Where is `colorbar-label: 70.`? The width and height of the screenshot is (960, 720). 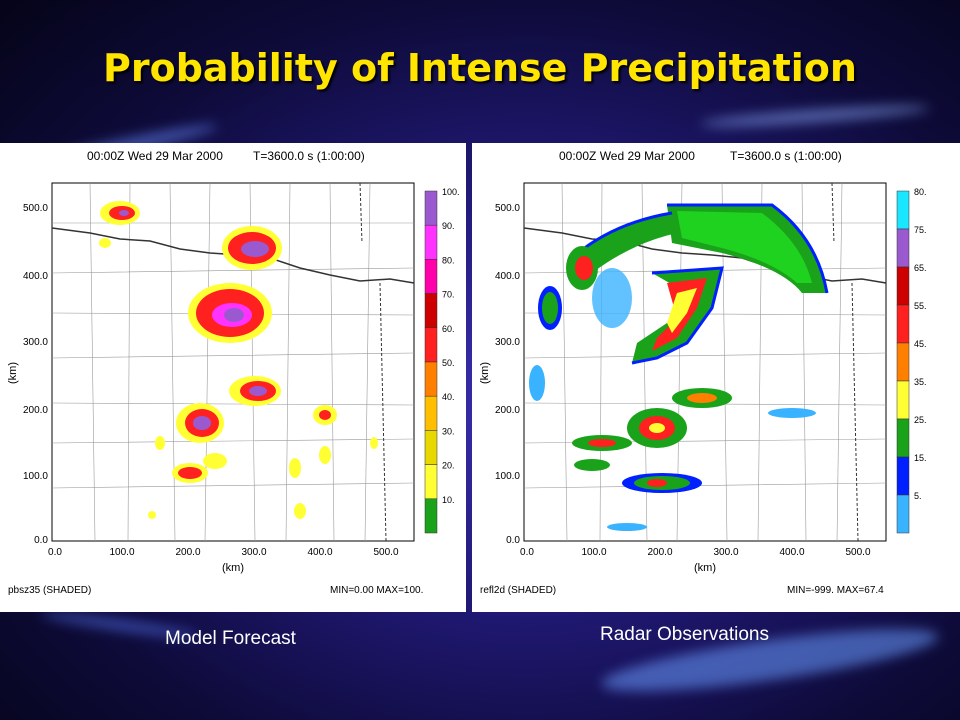 colorbar-label: 70. is located at coordinates (448, 295).